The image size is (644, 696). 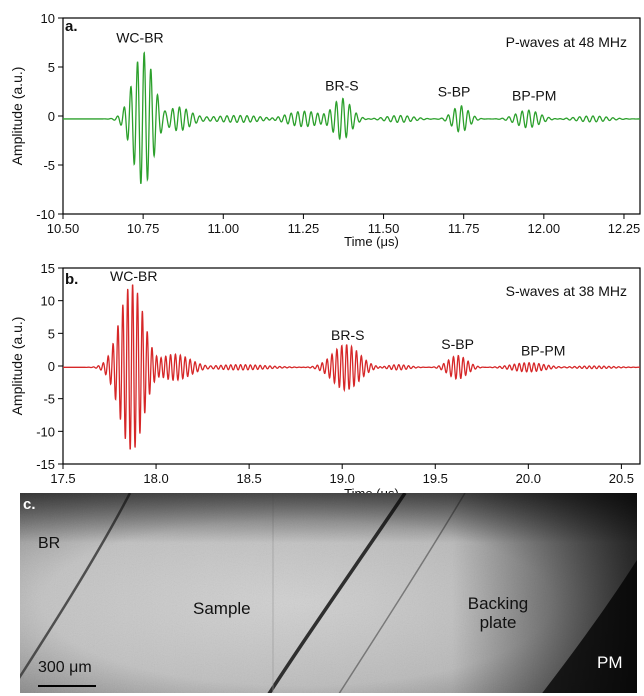 What do you see at coordinates (65, 667) in the screenshot?
I see `scale-bar-label: 300 μm` at bounding box center [65, 667].